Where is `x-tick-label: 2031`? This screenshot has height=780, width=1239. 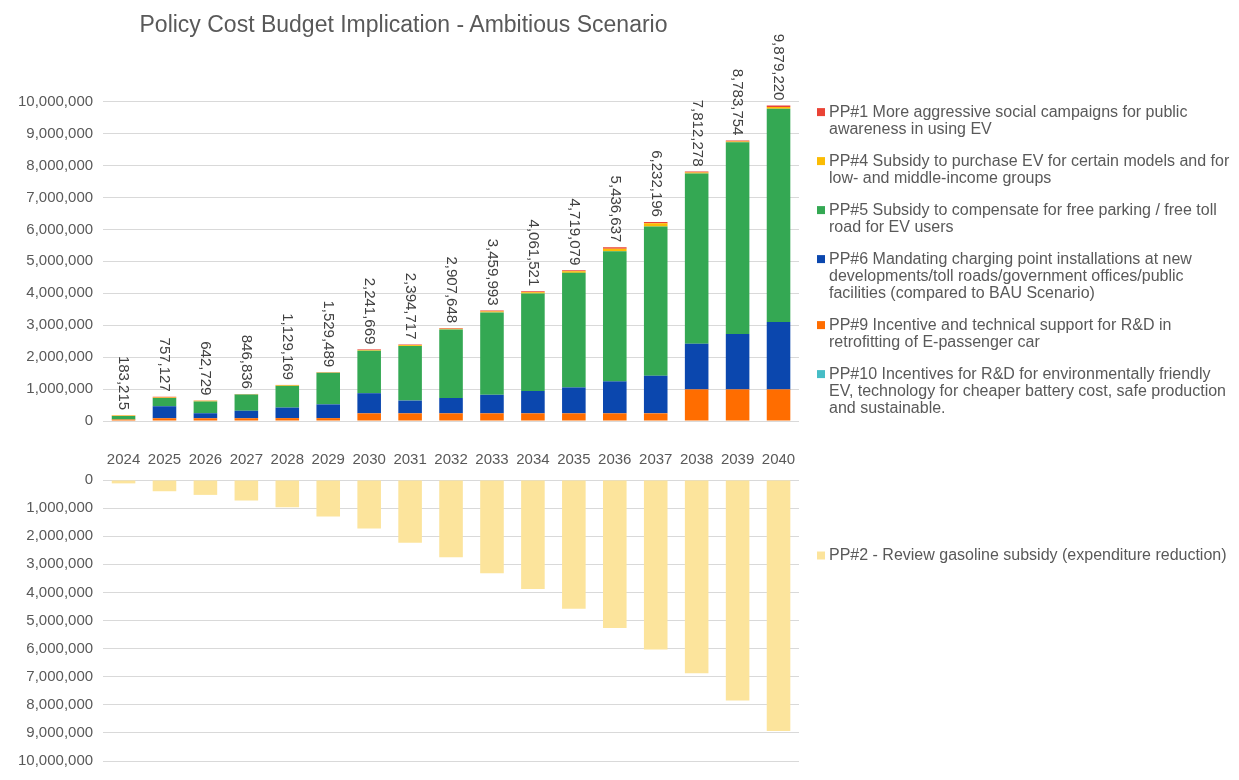
x-tick-label: 2031 is located at coordinates (410, 459).